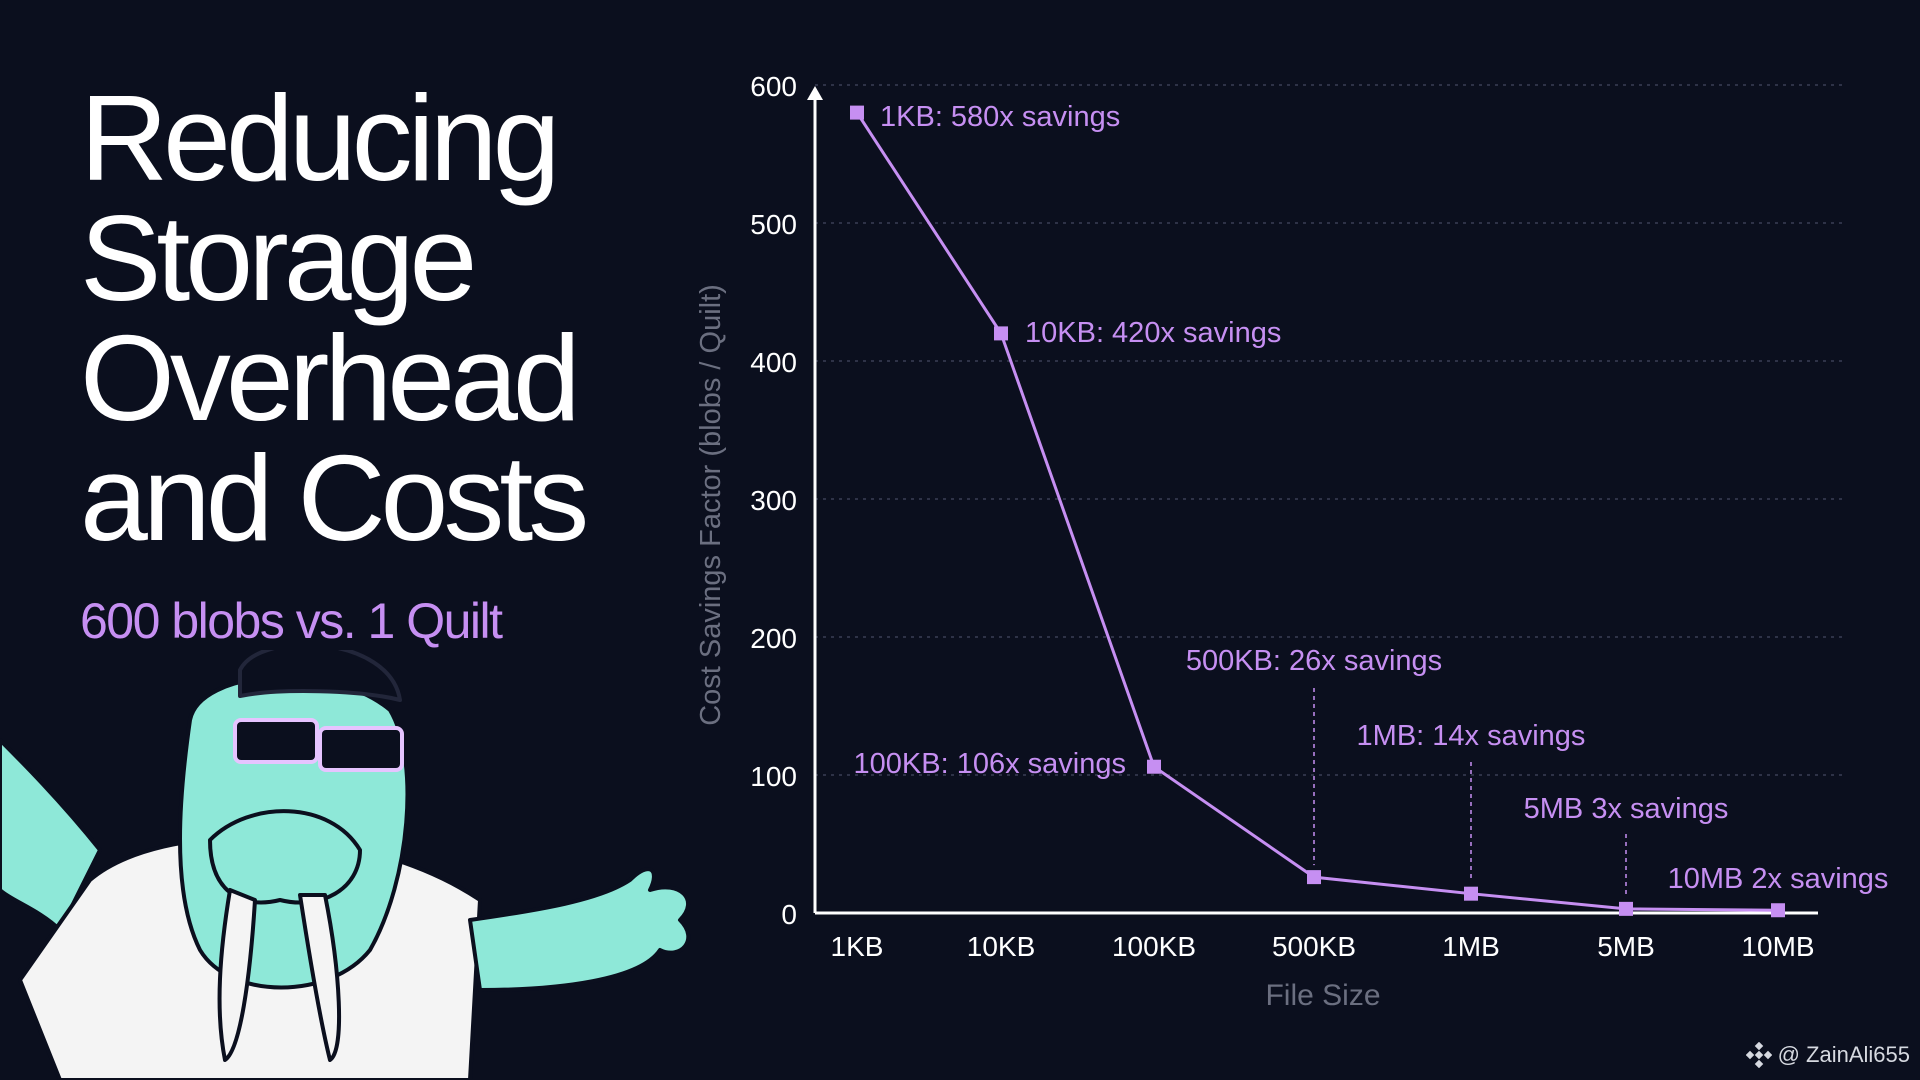 This screenshot has height=1080, width=1920. What do you see at coordinates (1758, 1055) in the screenshot?
I see `binance-diamond-icon` at bounding box center [1758, 1055].